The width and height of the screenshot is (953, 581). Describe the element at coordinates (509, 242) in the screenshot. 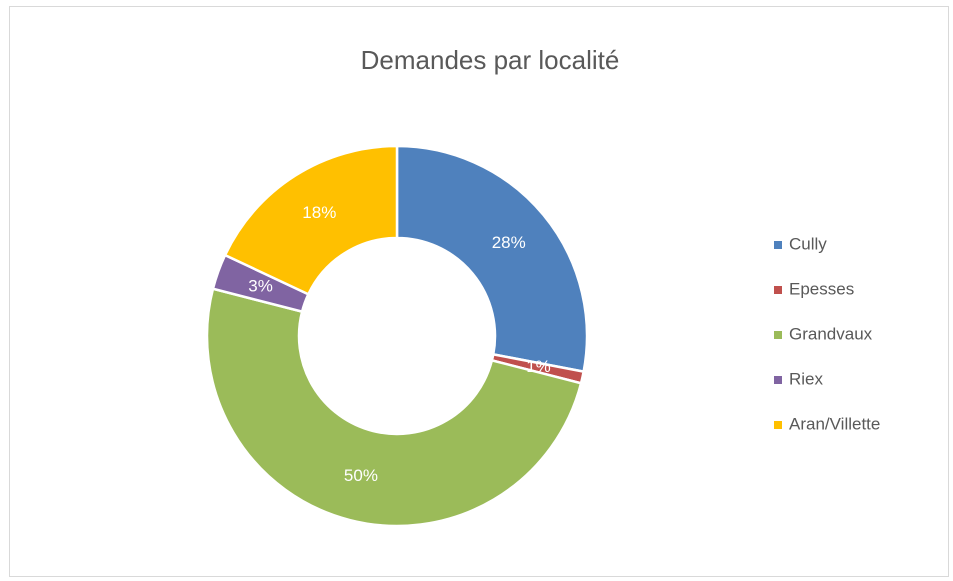

I see `data-label: 28%` at that location.